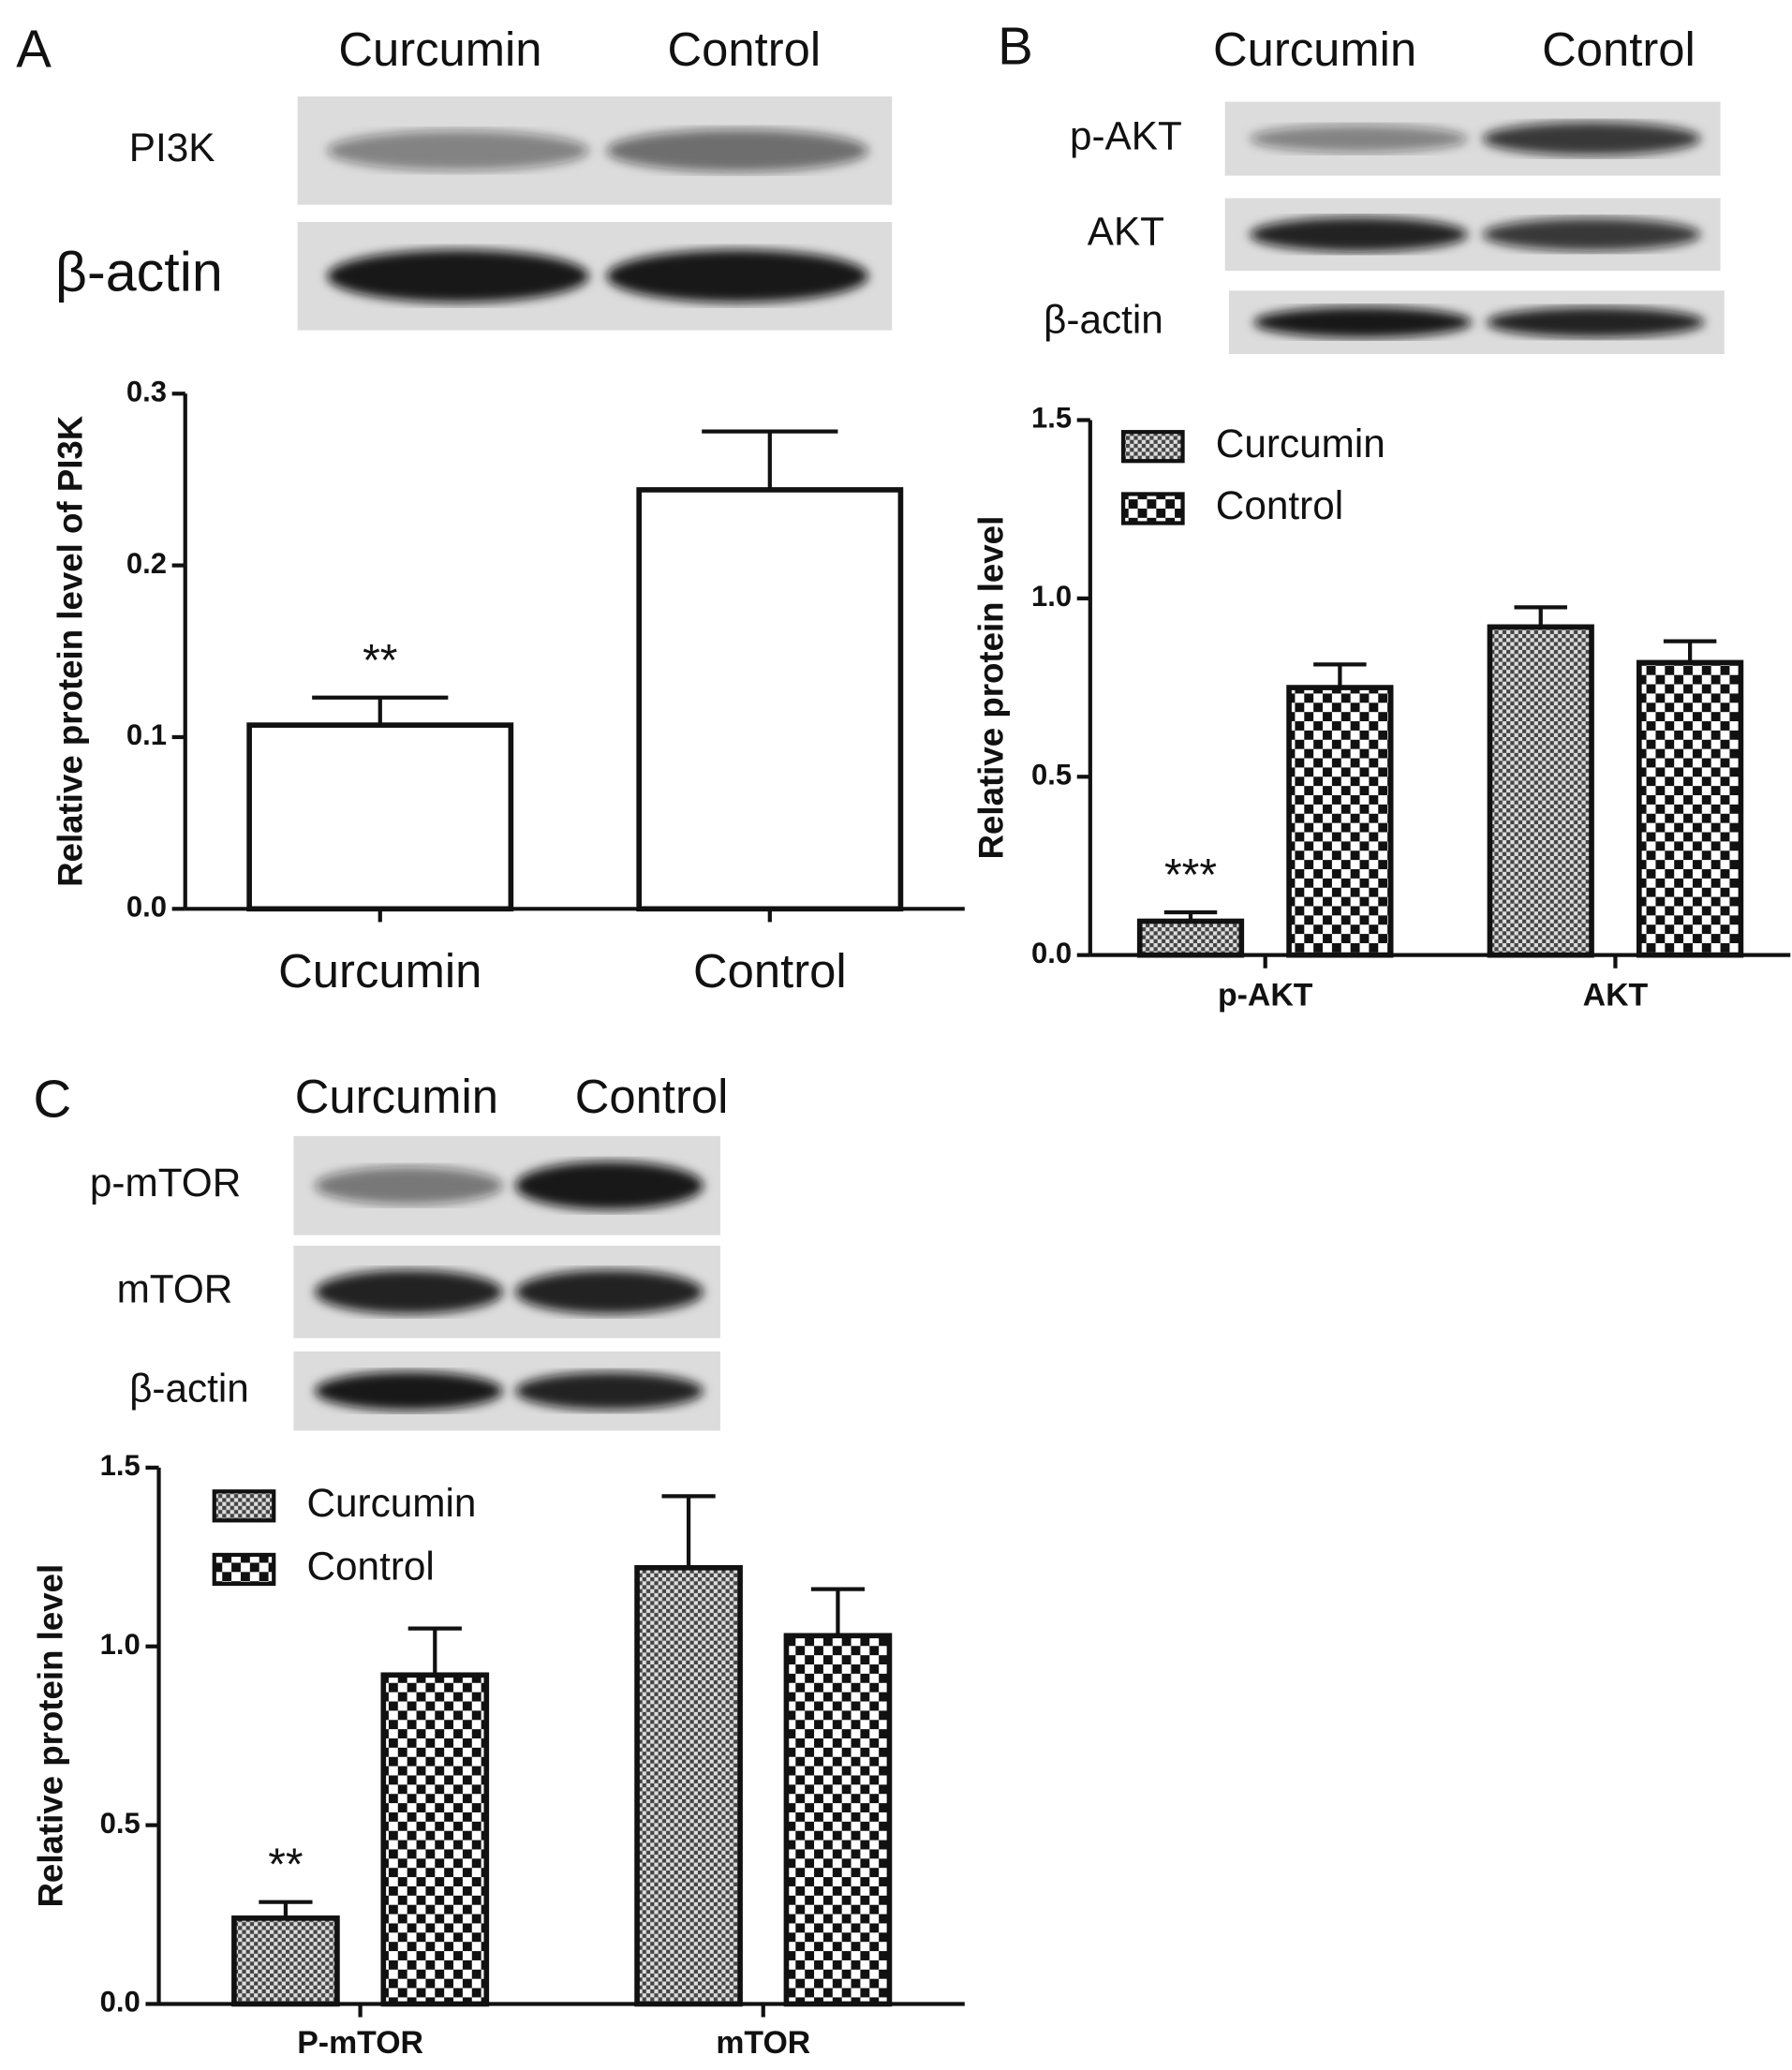 Image resolution: width=1792 pixels, height=2070 pixels. Describe the element at coordinates (172, 148) in the screenshot. I see `blot-row-label: PI3K` at that location.